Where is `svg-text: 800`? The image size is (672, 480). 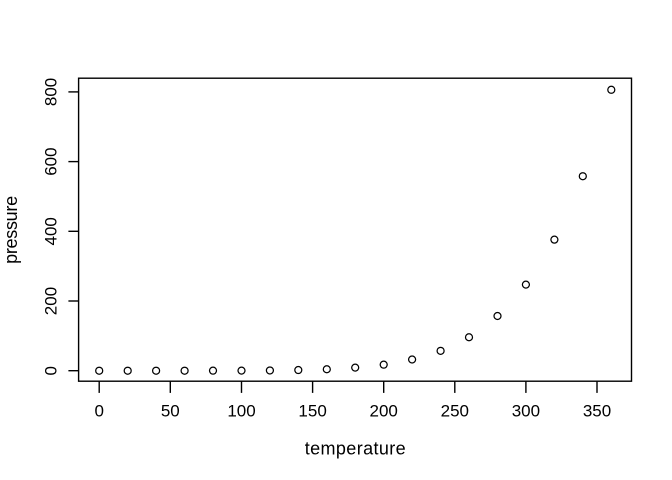 svg-text: 800 is located at coordinates (50, 92).